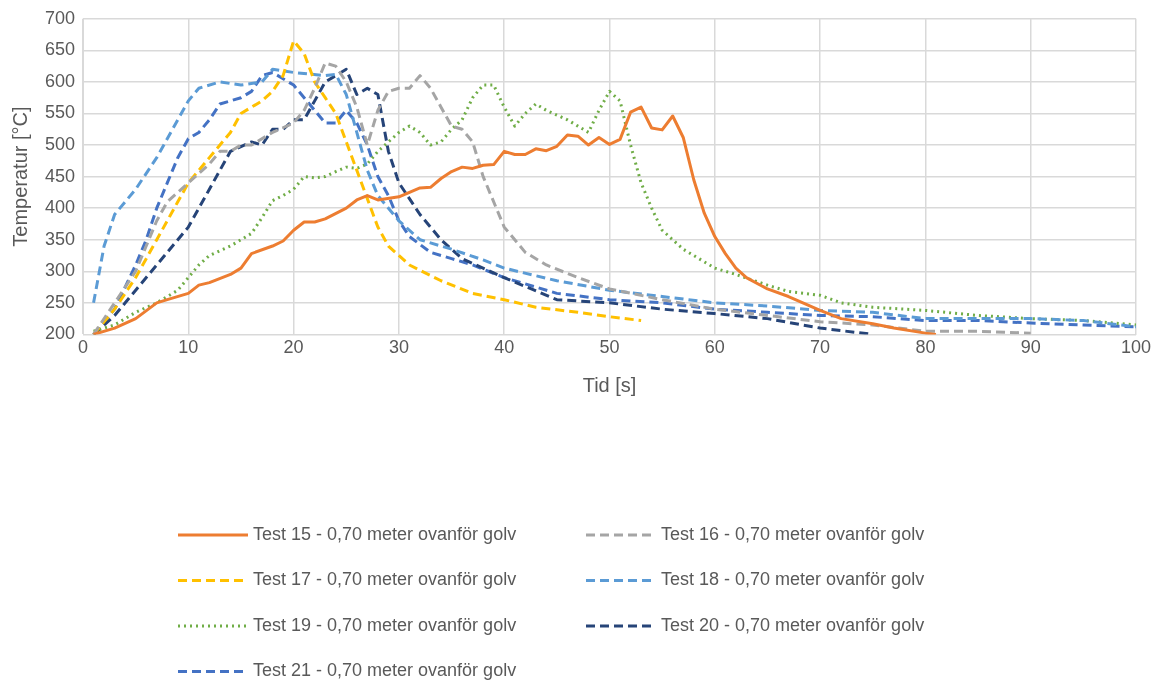  What do you see at coordinates (385, 533) in the screenshot?
I see `legend-label: Test 15 - 0,70 meter ovanför golv` at bounding box center [385, 533].